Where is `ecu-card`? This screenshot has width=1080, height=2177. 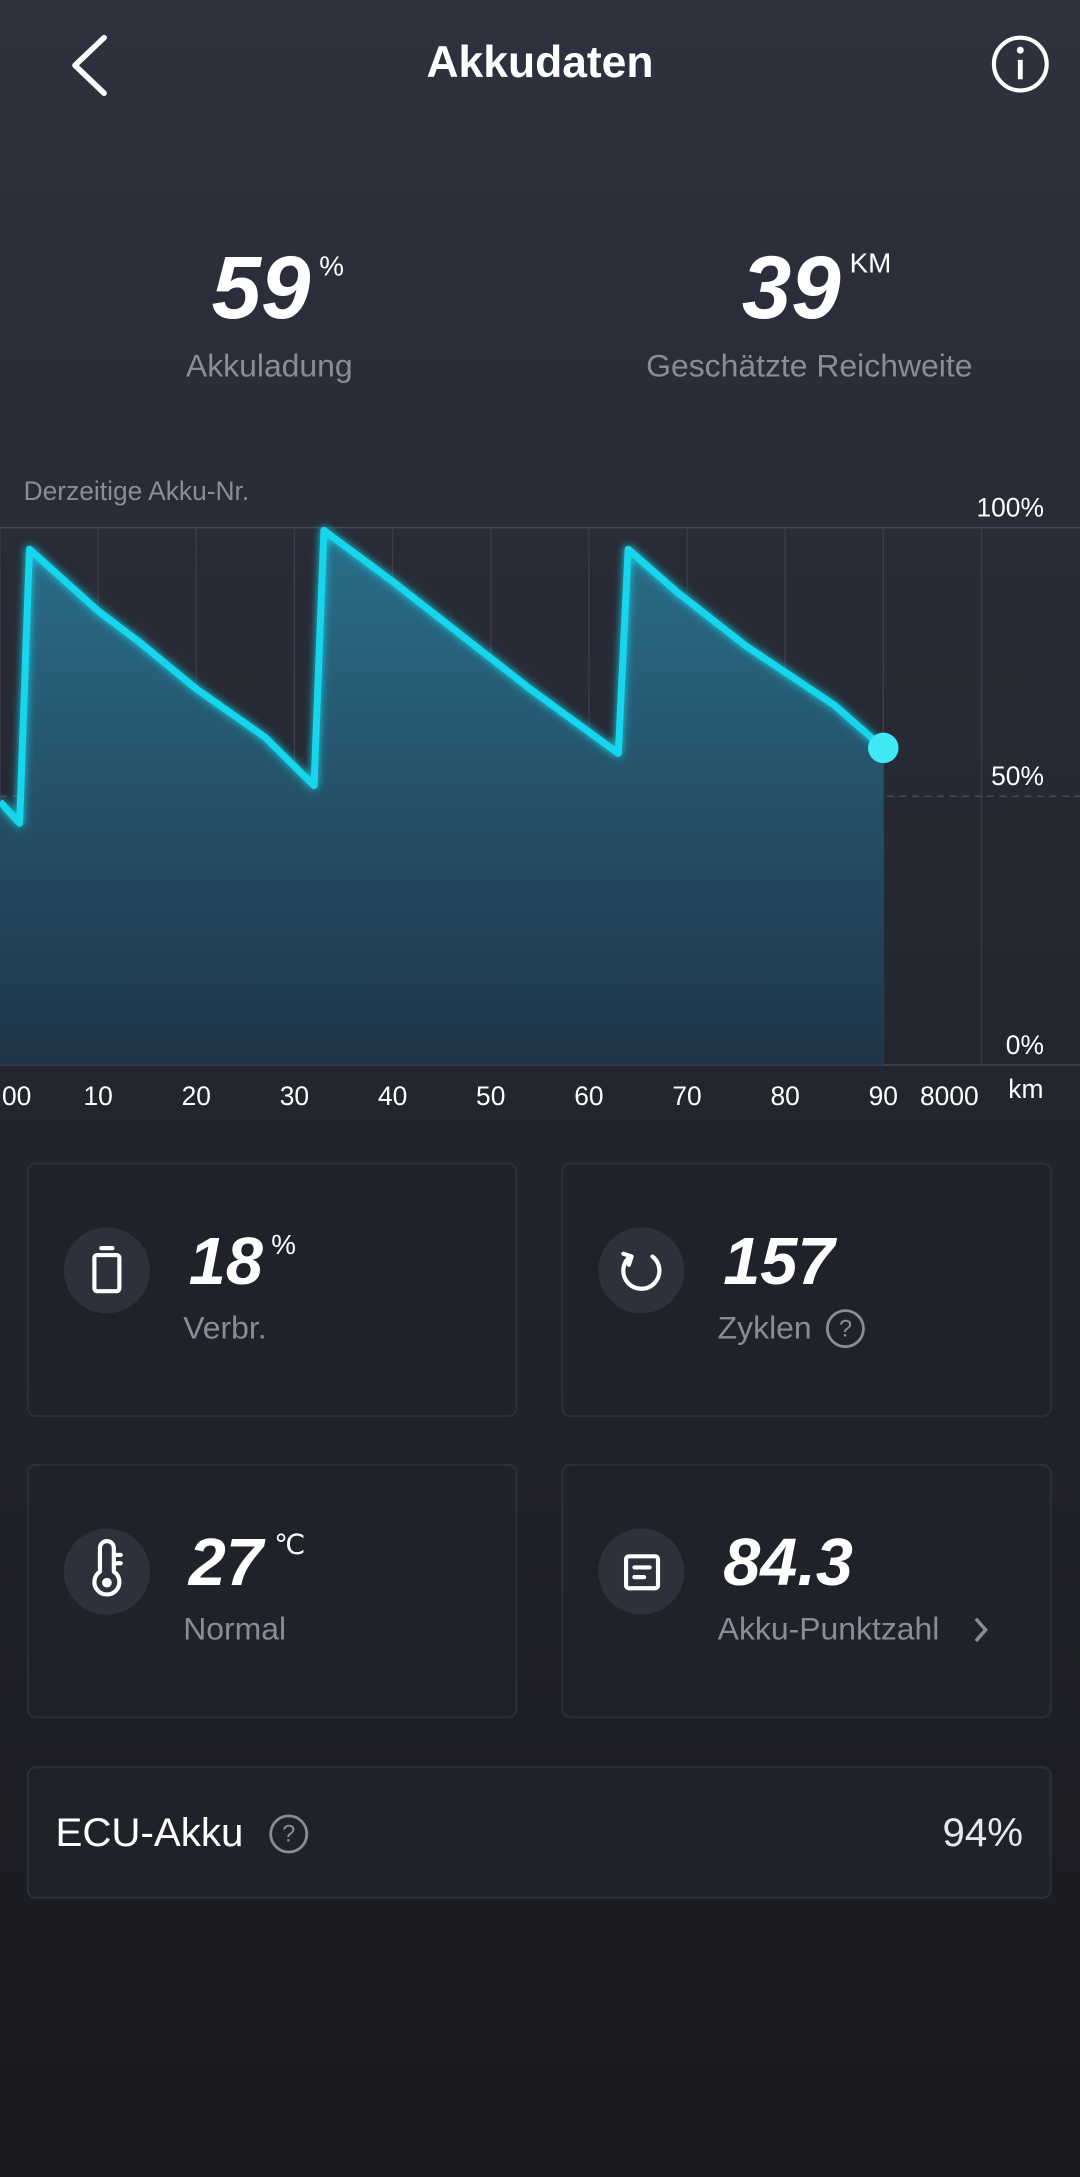 ecu-card is located at coordinates (539, 1832).